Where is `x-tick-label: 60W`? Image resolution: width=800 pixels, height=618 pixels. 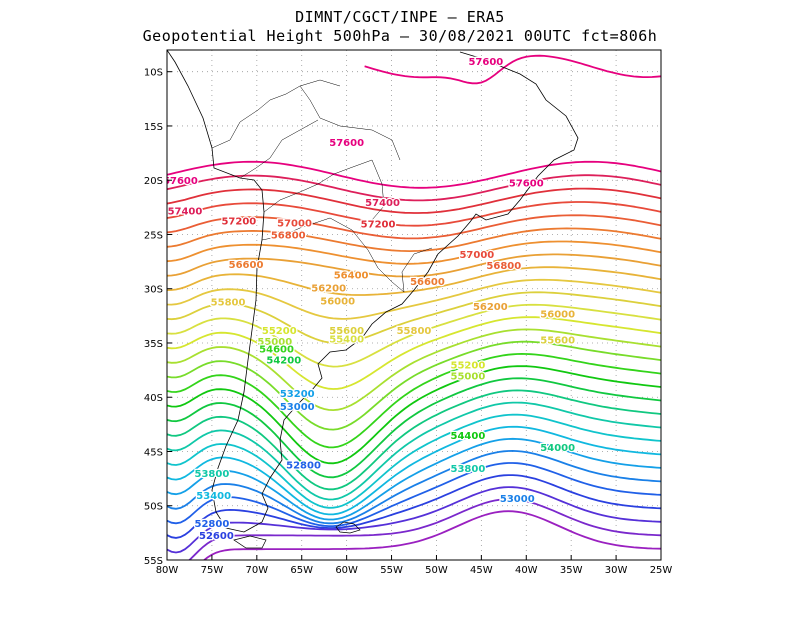 x-tick-label: 60W is located at coordinates (346, 570).